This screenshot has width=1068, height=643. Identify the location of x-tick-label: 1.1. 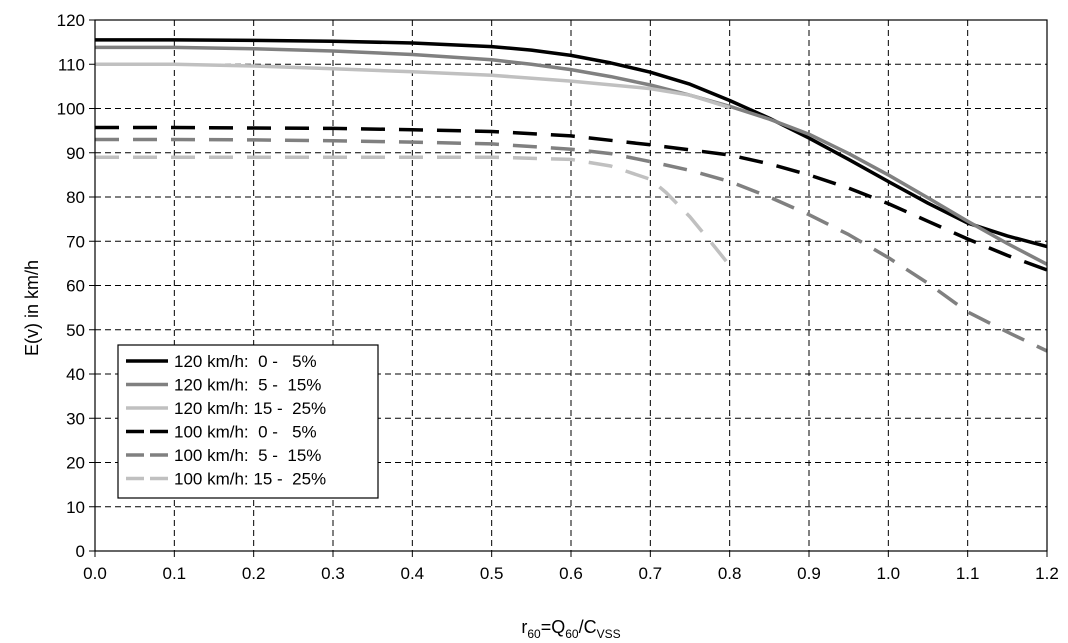
(968, 573).